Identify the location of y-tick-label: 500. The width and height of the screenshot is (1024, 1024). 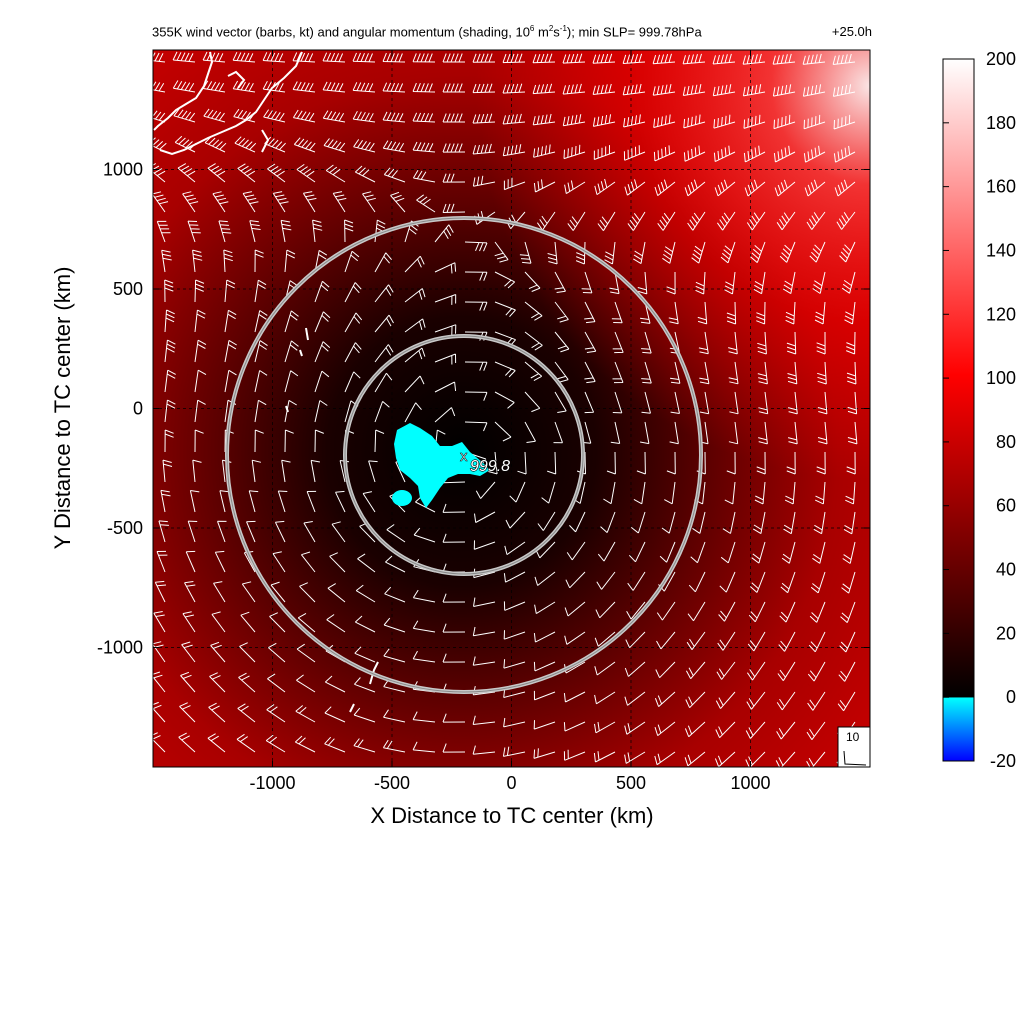
(128, 289).